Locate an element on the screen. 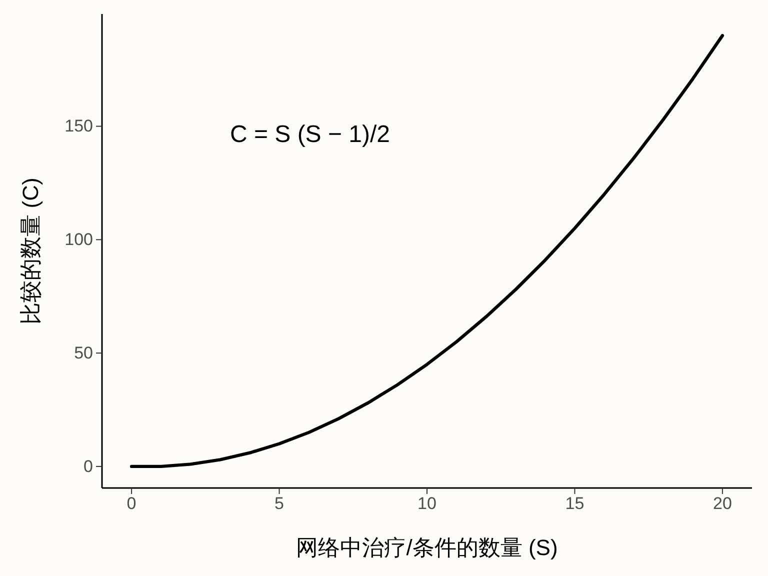  x-tick-label: 10 is located at coordinates (427, 504).